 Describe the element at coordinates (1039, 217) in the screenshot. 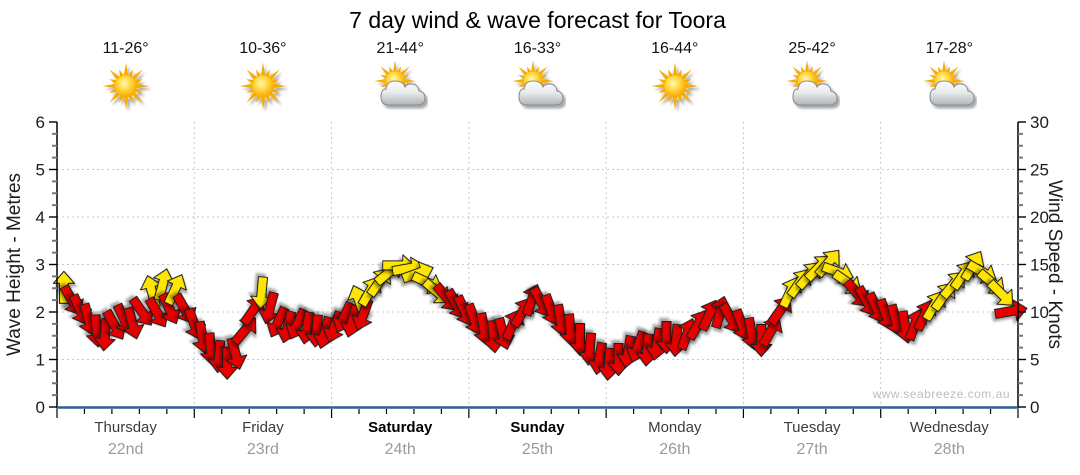

I see `wind-speed-tick-label: 20` at that location.